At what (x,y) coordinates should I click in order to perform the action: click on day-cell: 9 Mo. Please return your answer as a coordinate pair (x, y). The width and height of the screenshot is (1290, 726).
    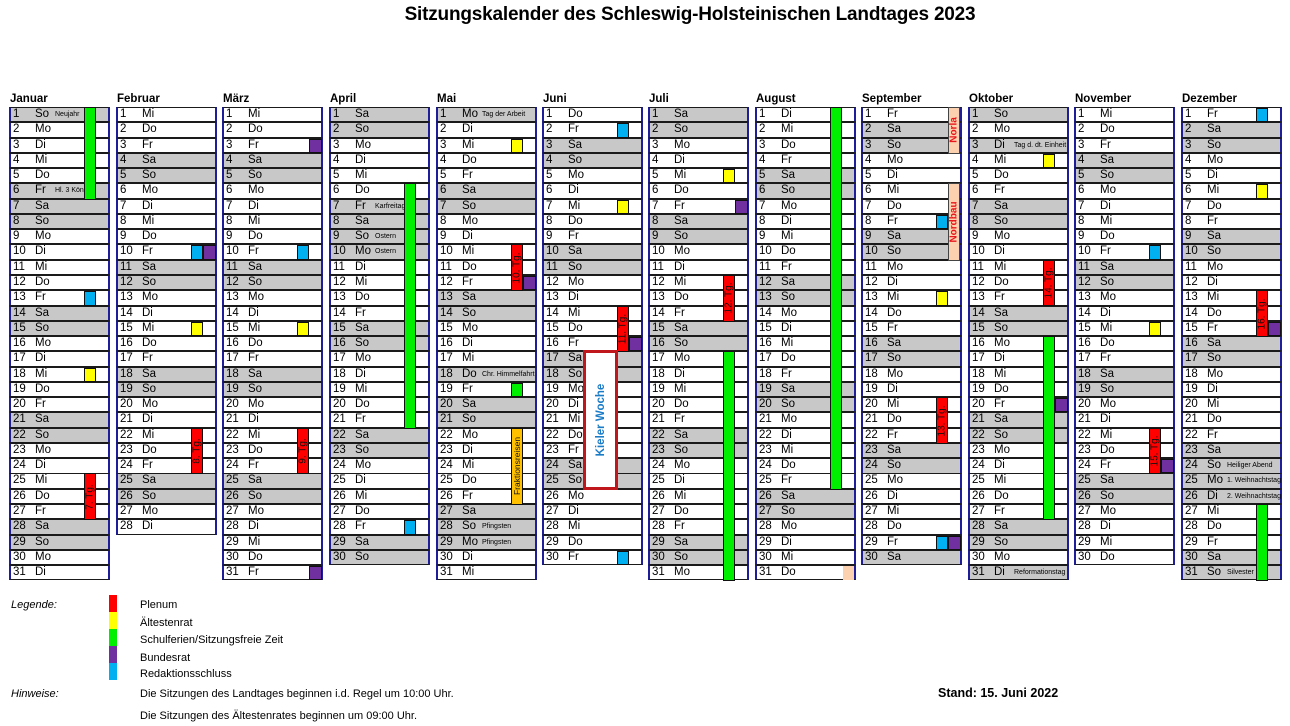
    Looking at the image, I should click on (1018, 237).